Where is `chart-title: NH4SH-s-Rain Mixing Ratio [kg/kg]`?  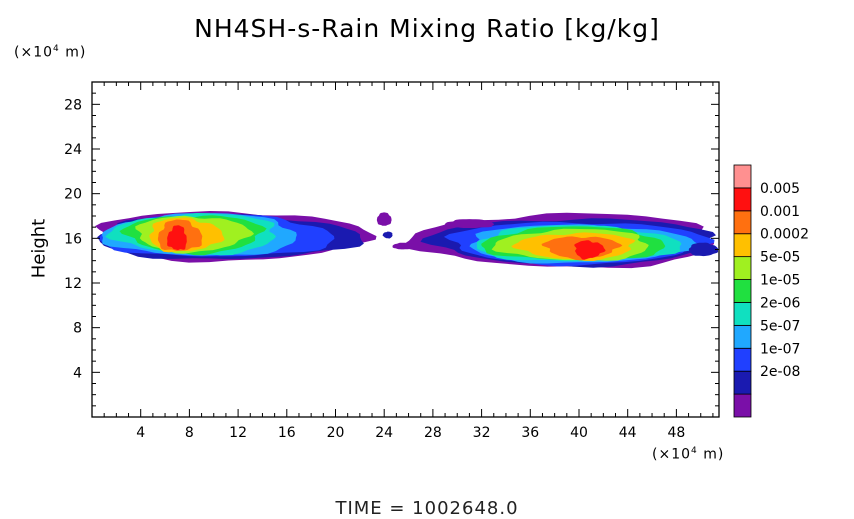
chart-title: NH4SH-s-Rain Mixing Ratio [kg/kg] is located at coordinates (427, 28).